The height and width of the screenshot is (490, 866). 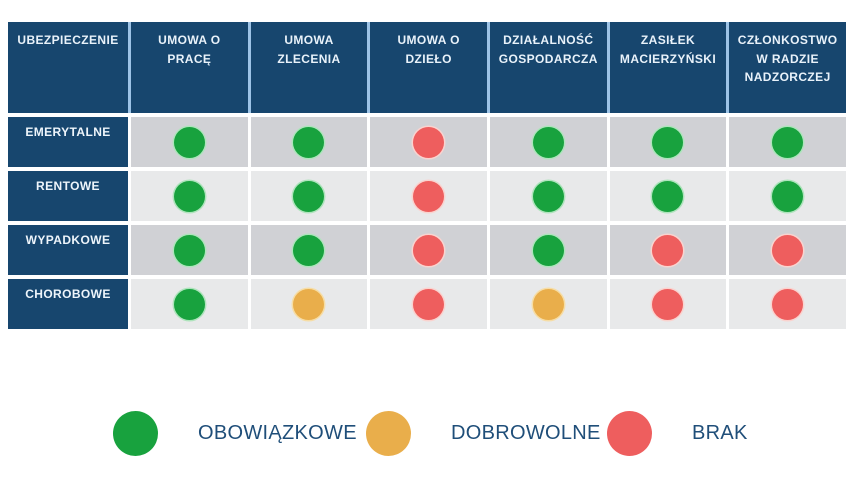 I want to click on legend-label: DOBROWOLNE, so click(x=526, y=432).